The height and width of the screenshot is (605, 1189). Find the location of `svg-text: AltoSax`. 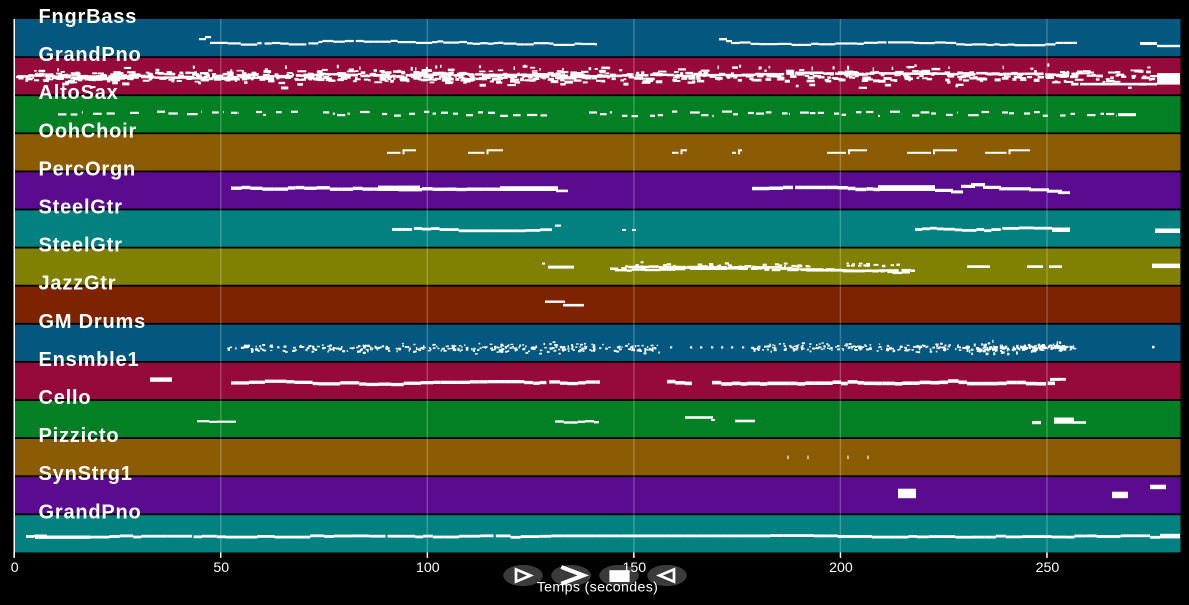

svg-text: AltoSax is located at coordinates (79, 93).